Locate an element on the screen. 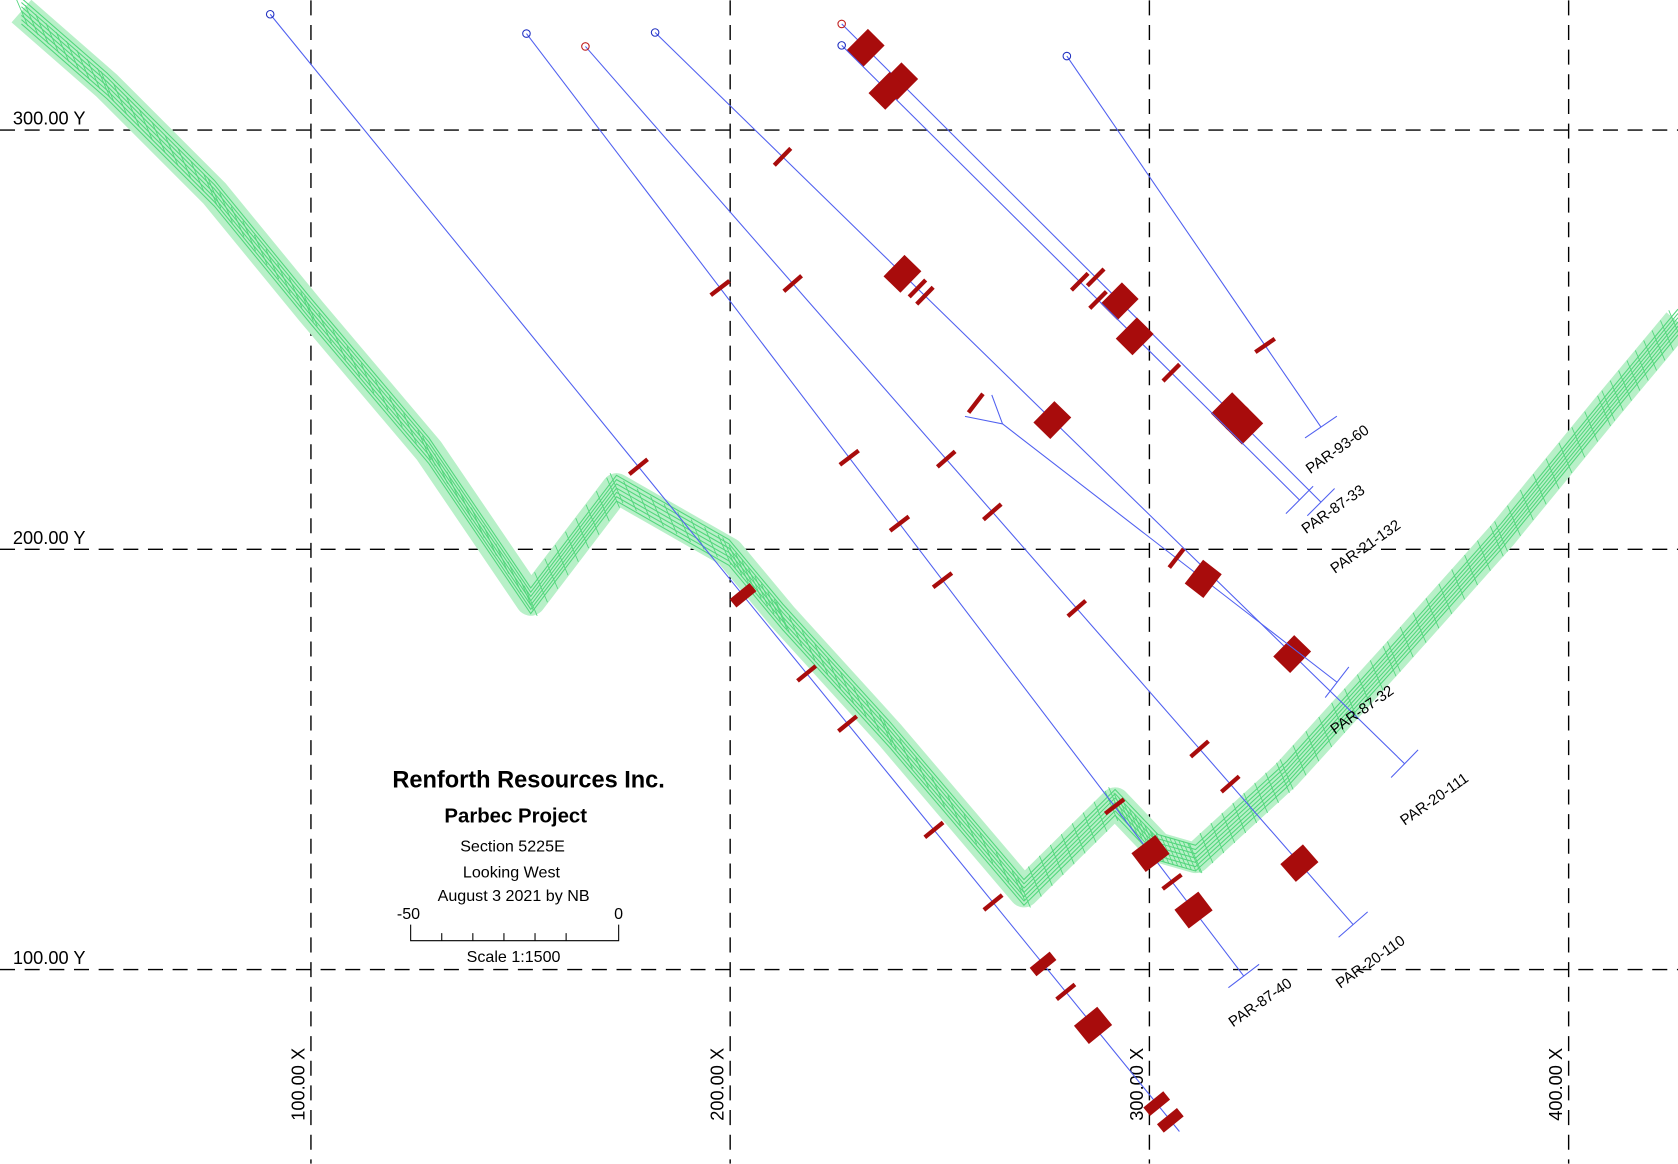  date: August 3 2021 by NB is located at coordinates (514, 896).